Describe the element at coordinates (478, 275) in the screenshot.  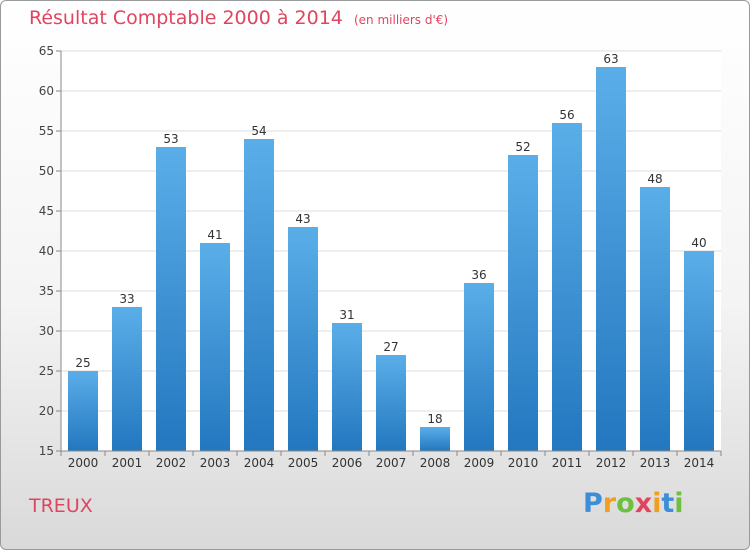
I see `bar-value-label: 36` at that location.